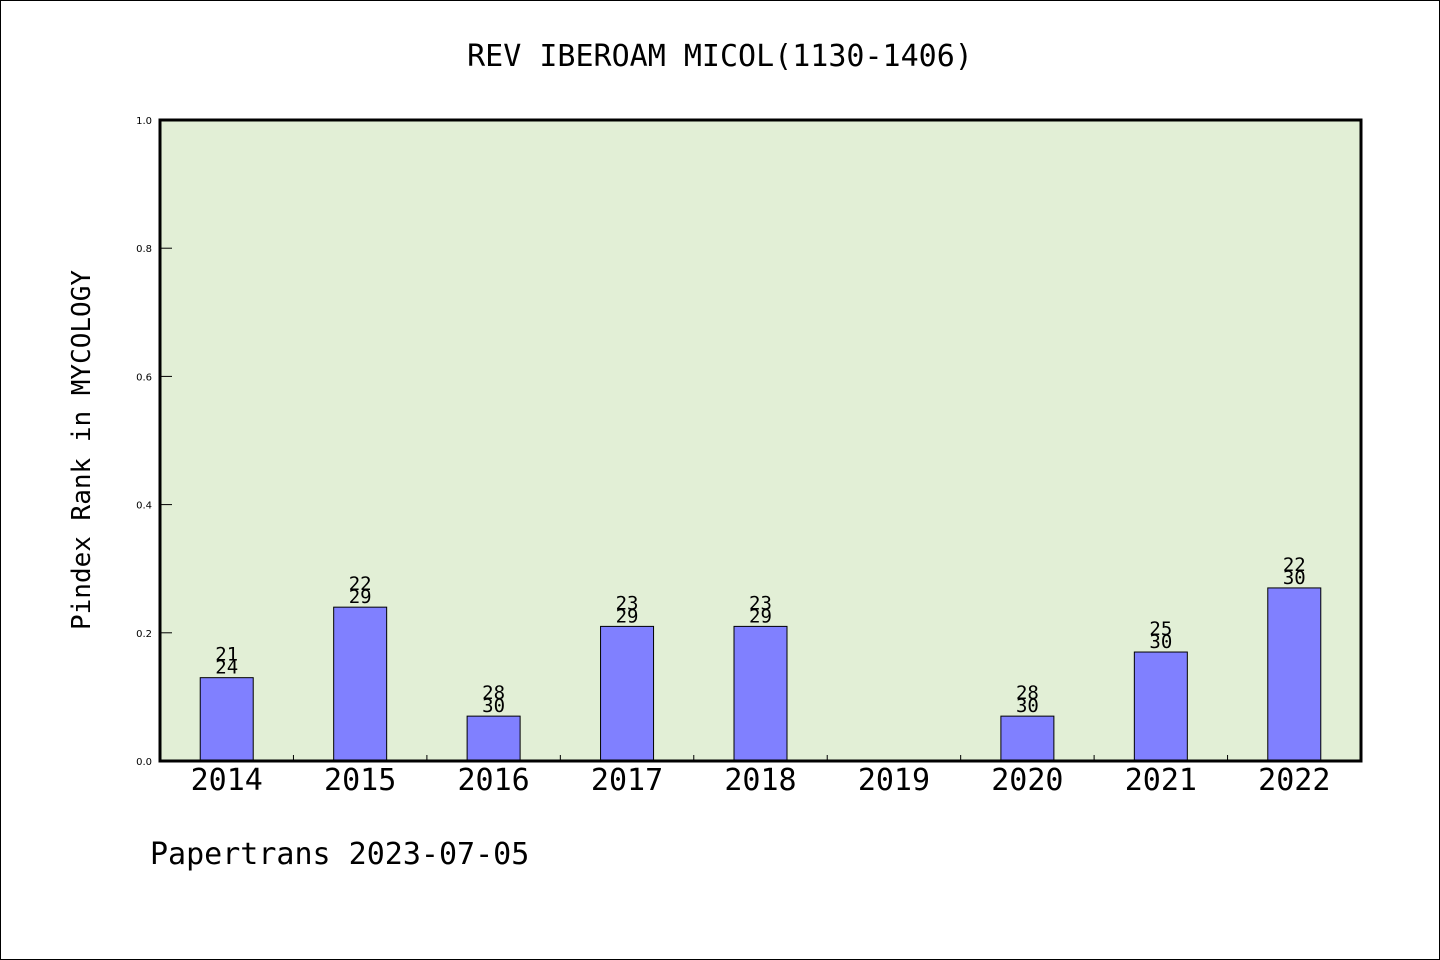  What do you see at coordinates (227, 780) in the screenshot?
I see `x-tick-label: 2014` at bounding box center [227, 780].